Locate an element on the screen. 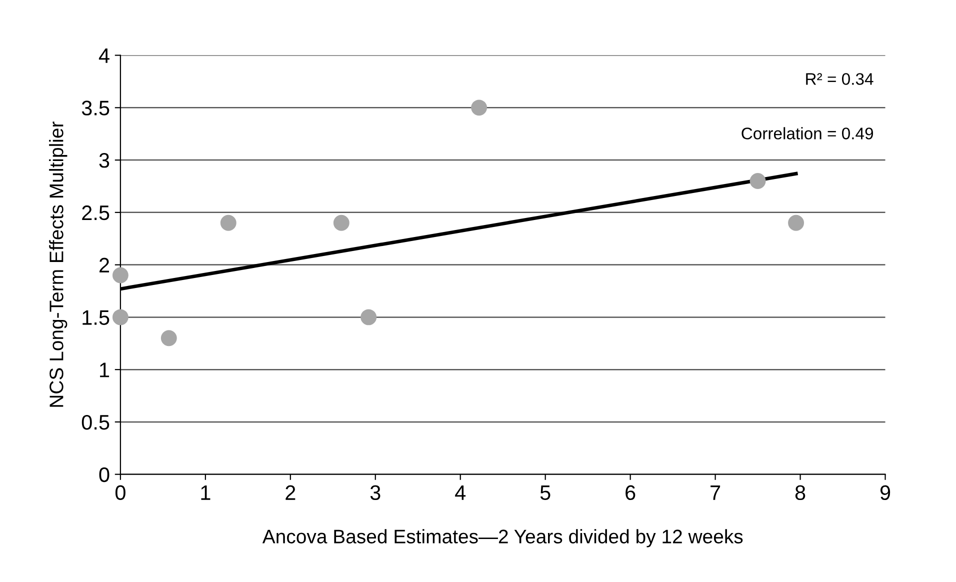  x-tick-label: 4 is located at coordinates (460, 493).